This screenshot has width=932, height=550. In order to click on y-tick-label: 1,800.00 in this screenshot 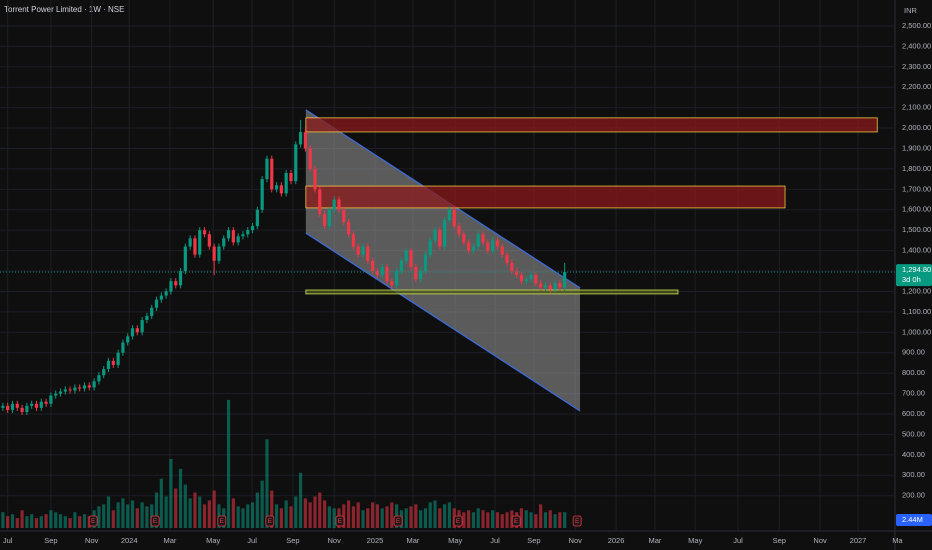, I will do `click(916, 168)`.